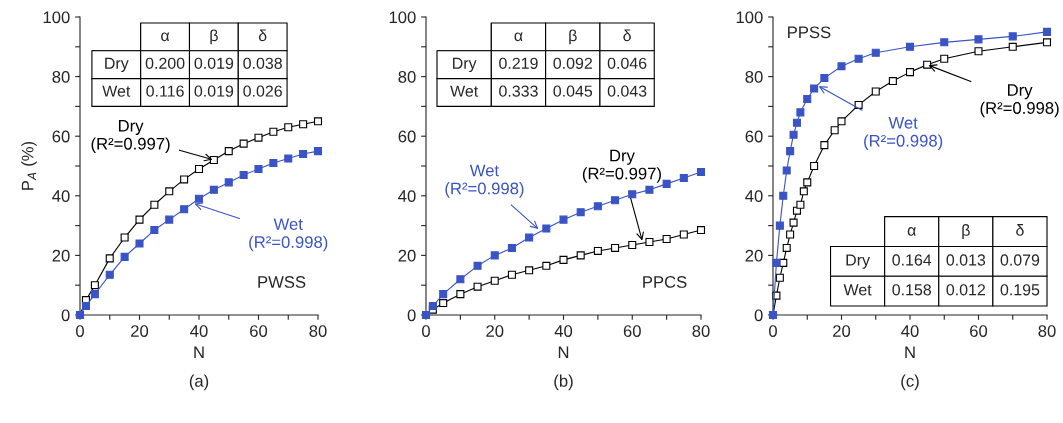  Describe the element at coordinates (262, 63) in the screenshot. I see `annotation: 0.038` at that location.